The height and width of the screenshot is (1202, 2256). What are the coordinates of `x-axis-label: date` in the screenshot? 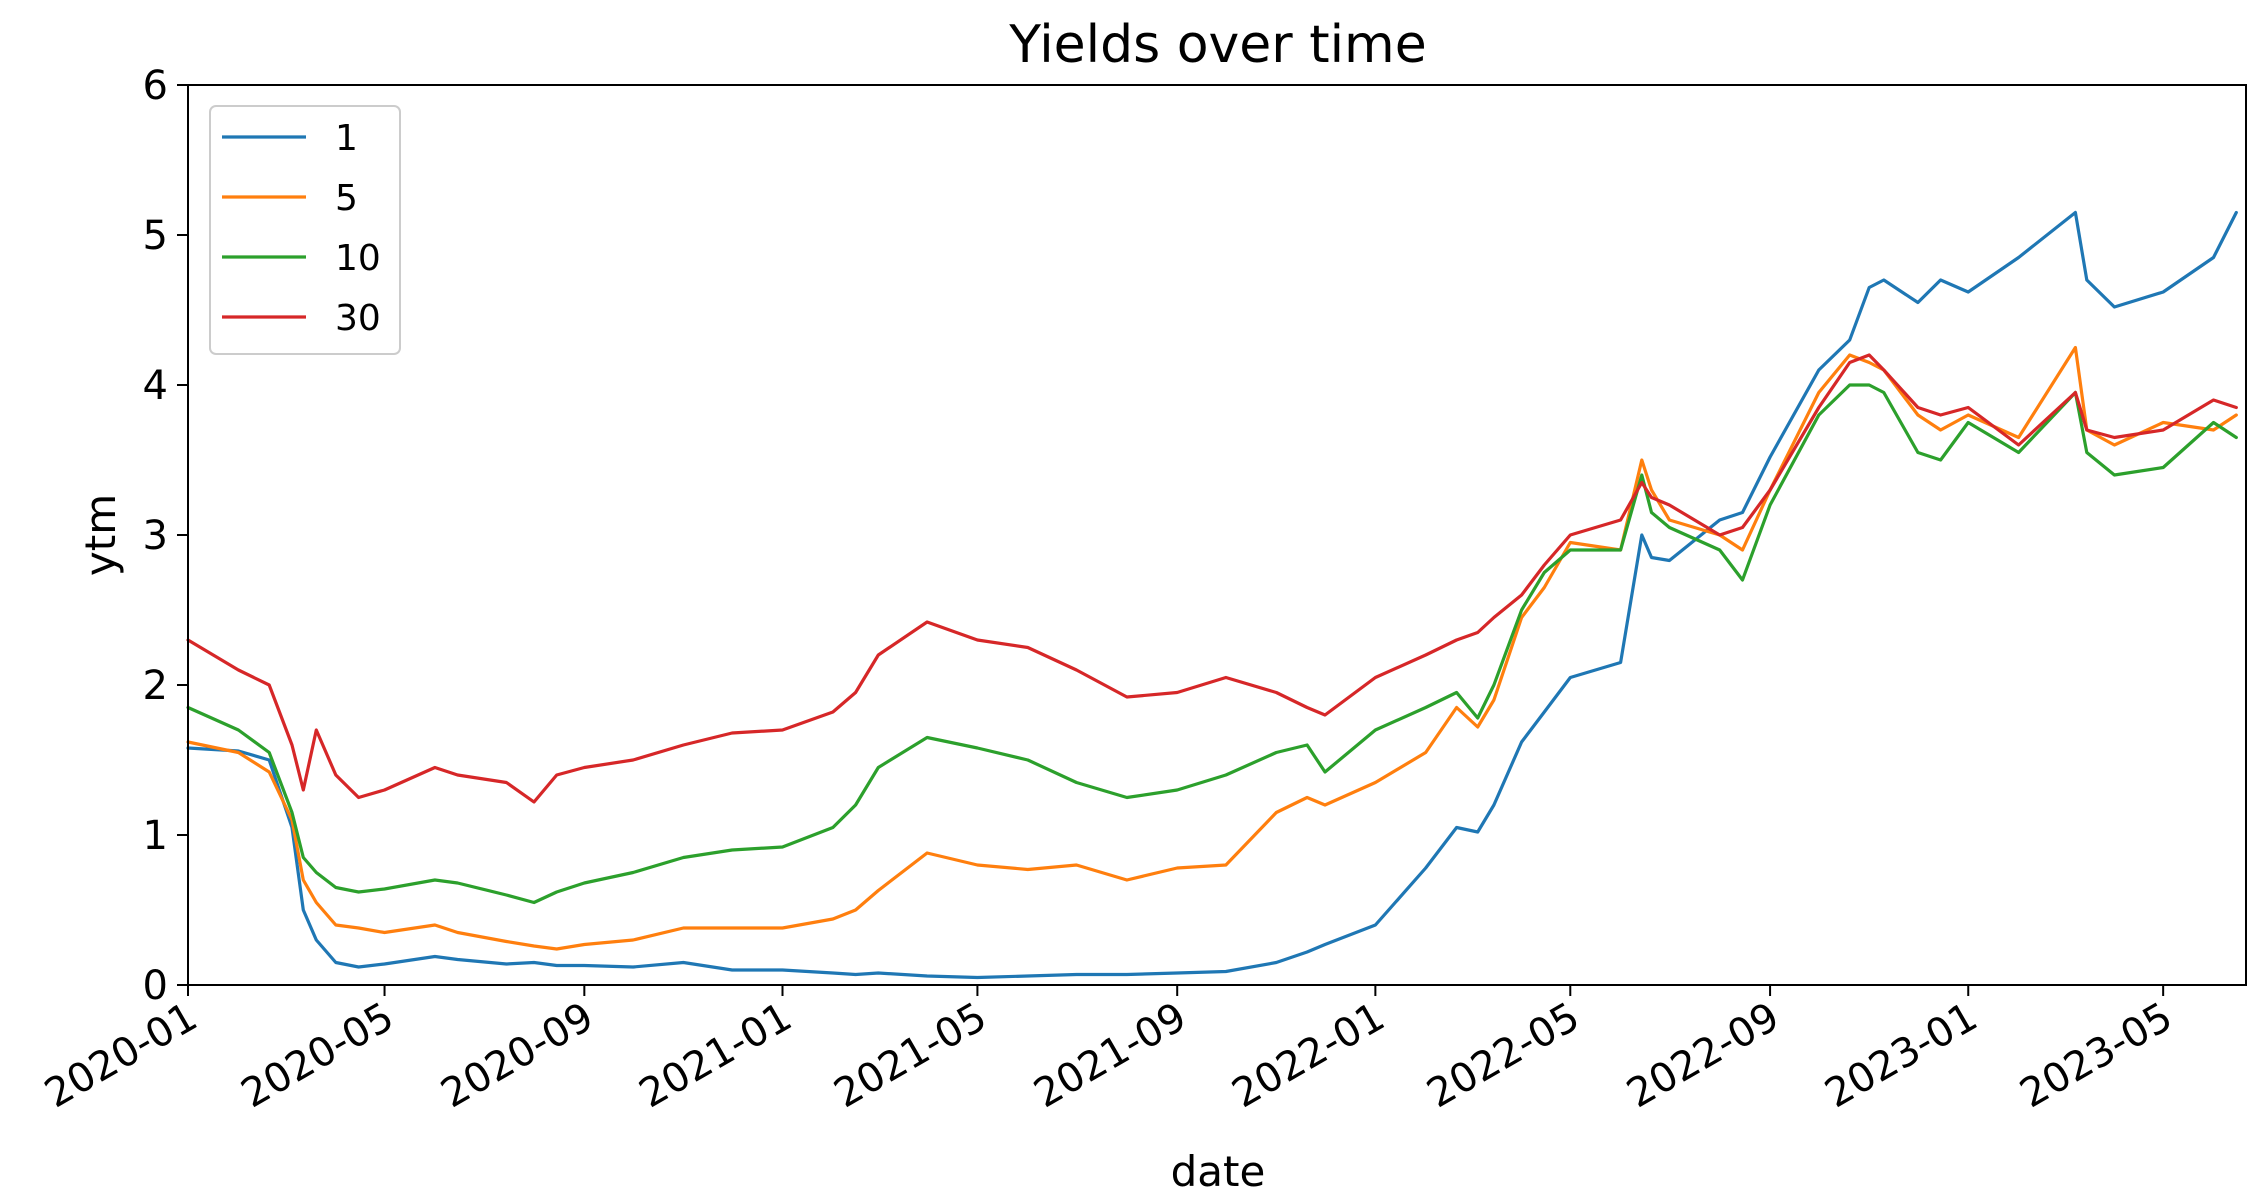 It's located at (1218, 1171).